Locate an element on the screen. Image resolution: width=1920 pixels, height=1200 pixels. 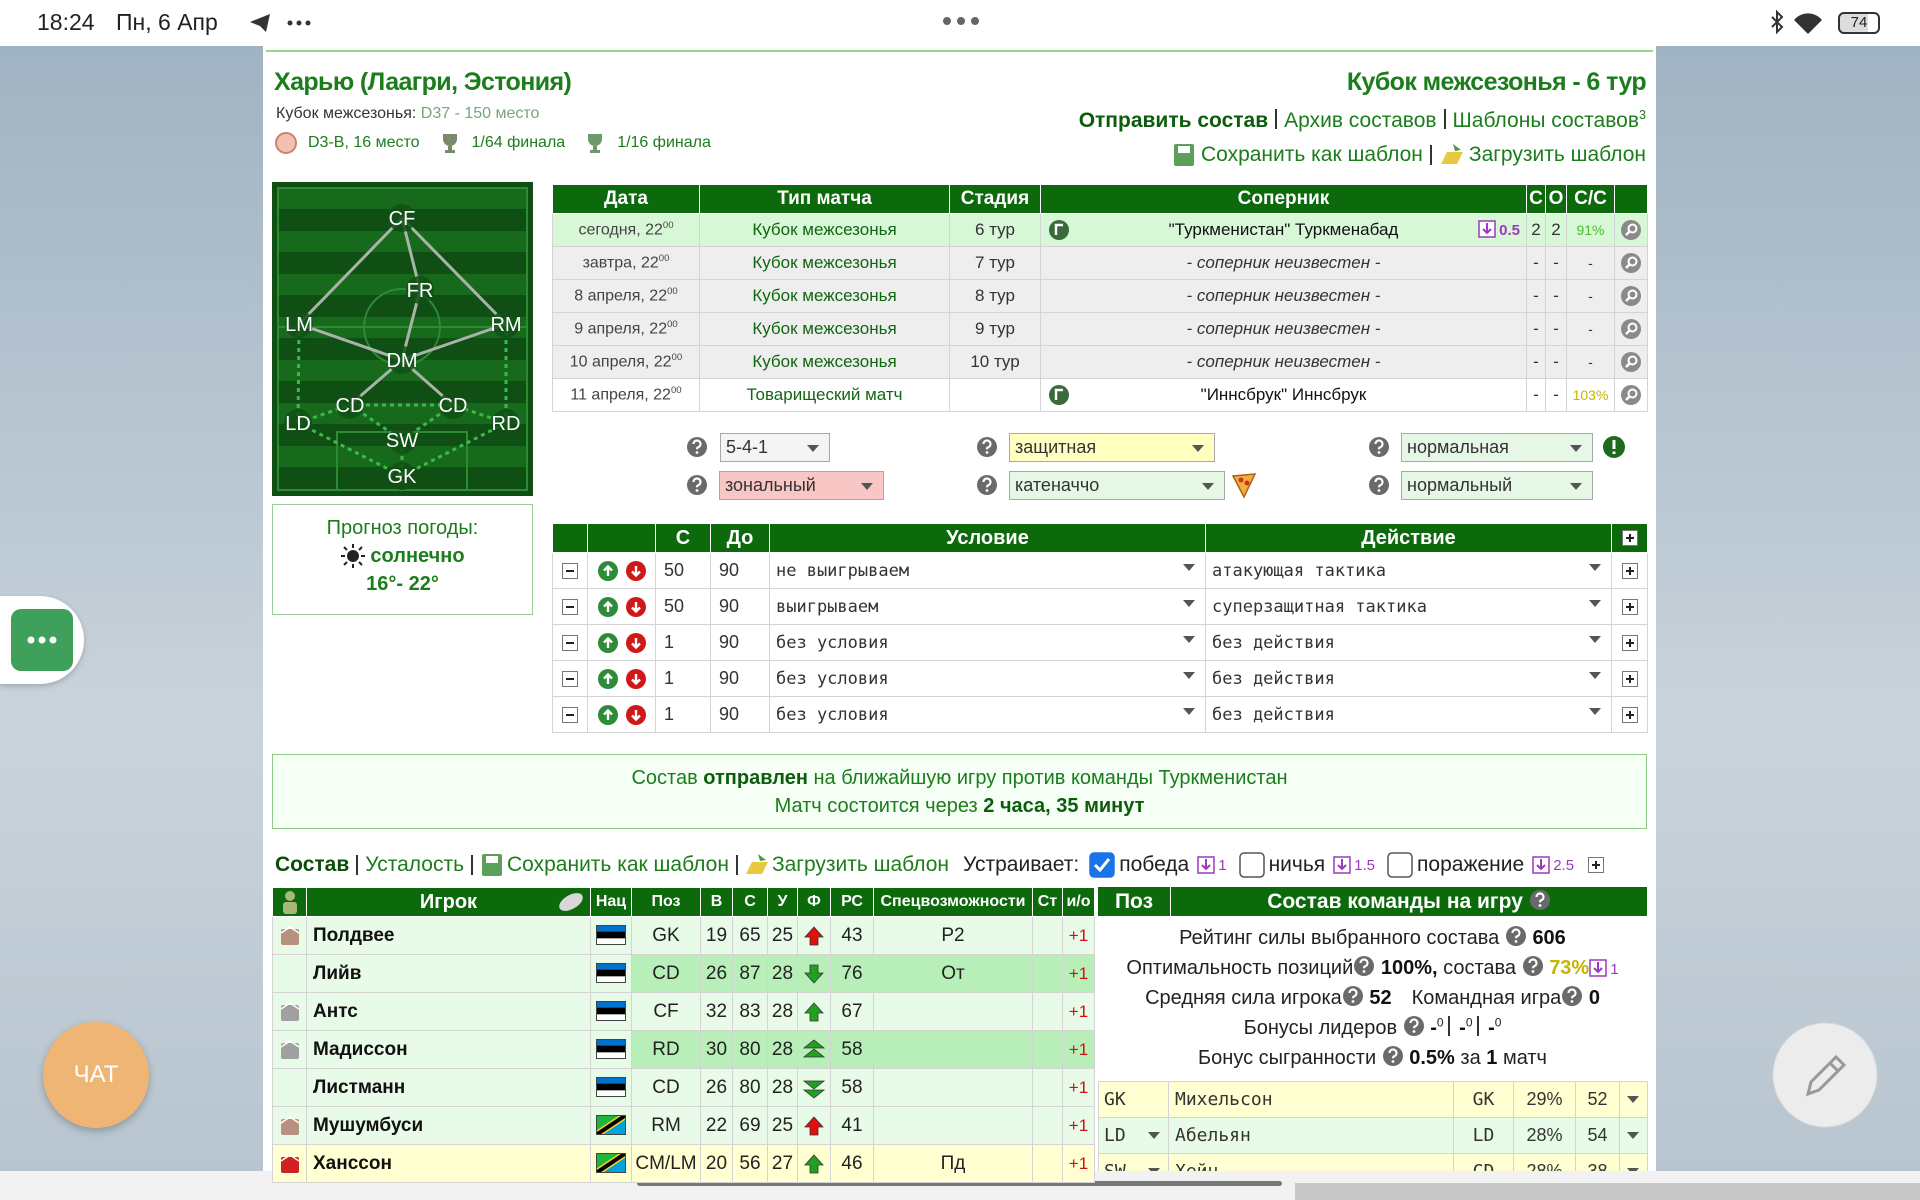
player-name: Лийв is located at coordinates (448, 973).